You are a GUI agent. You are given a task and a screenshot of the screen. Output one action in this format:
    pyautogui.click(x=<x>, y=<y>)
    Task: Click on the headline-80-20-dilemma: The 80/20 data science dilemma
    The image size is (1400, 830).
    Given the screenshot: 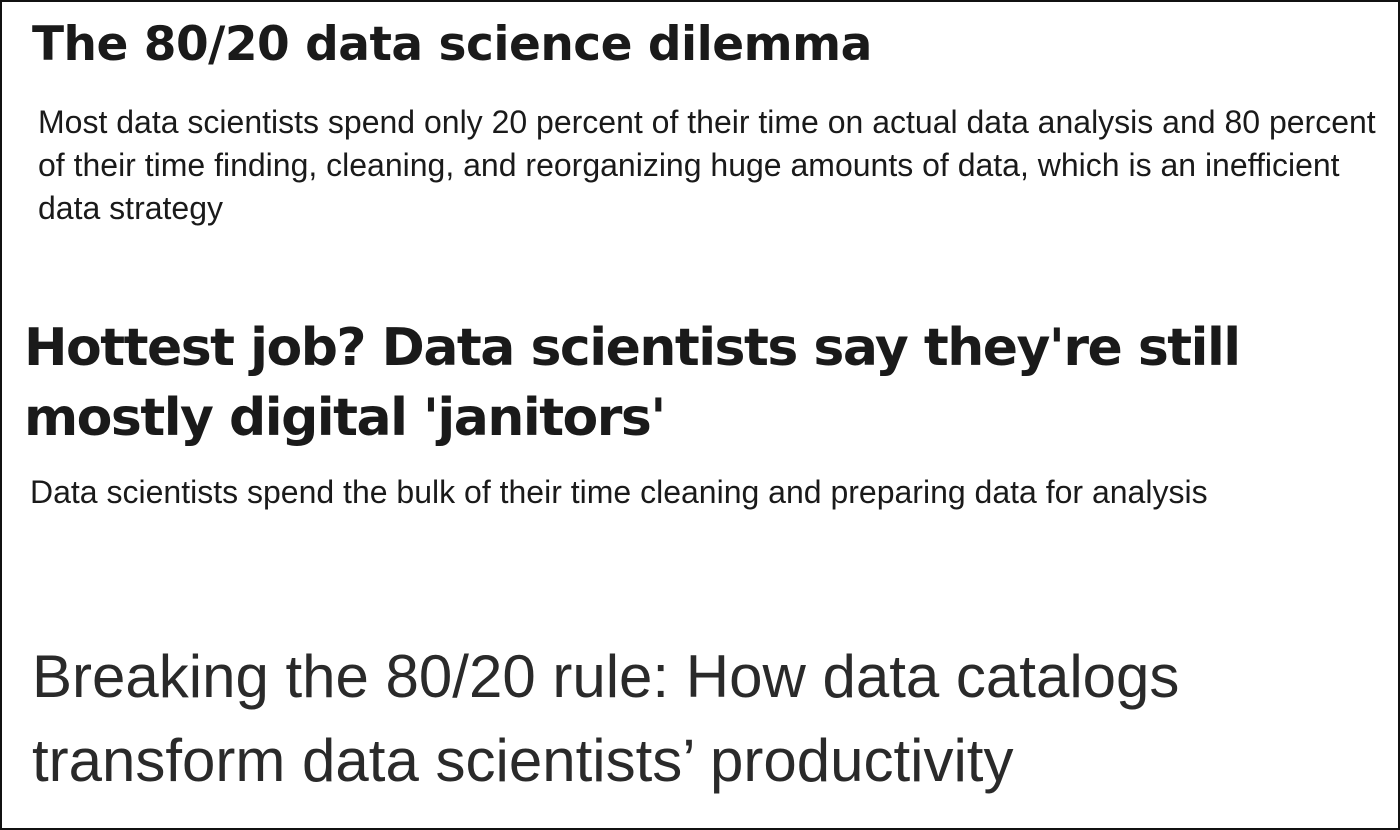 What is the action you would take?
    pyautogui.click(x=452, y=44)
    